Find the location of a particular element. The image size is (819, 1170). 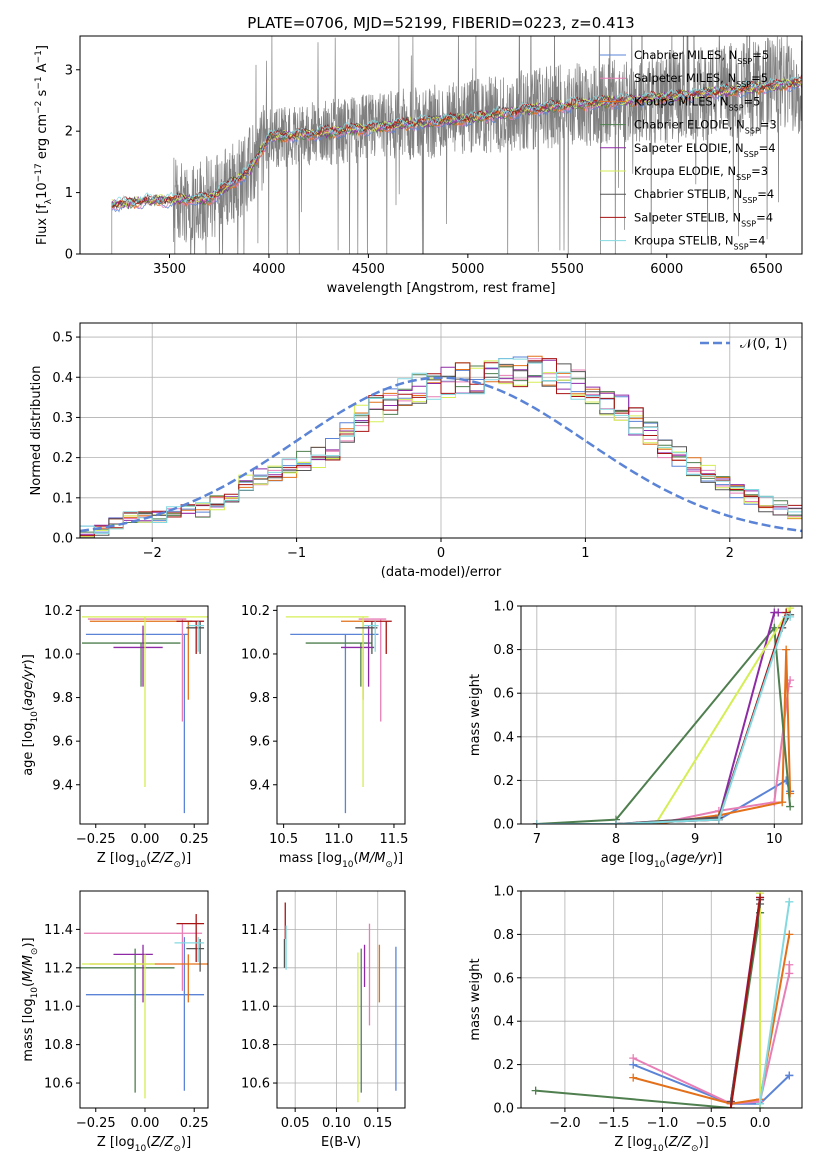

y-tick-label: 11.4 is located at coordinates (255, 930).